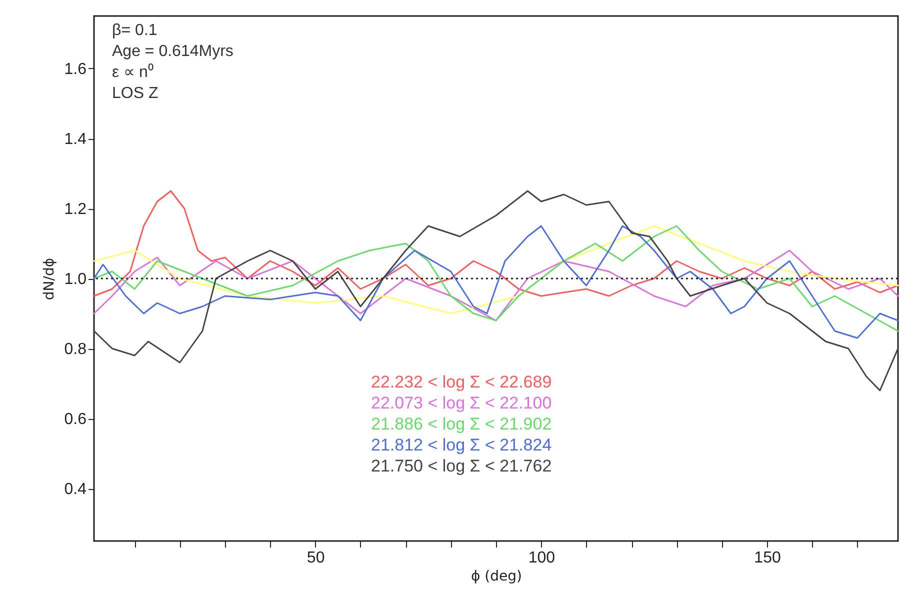 The image size is (904, 607). Describe the element at coordinates (767, 558) in the screenshot. I see `x-tick-label: 150` at that location.